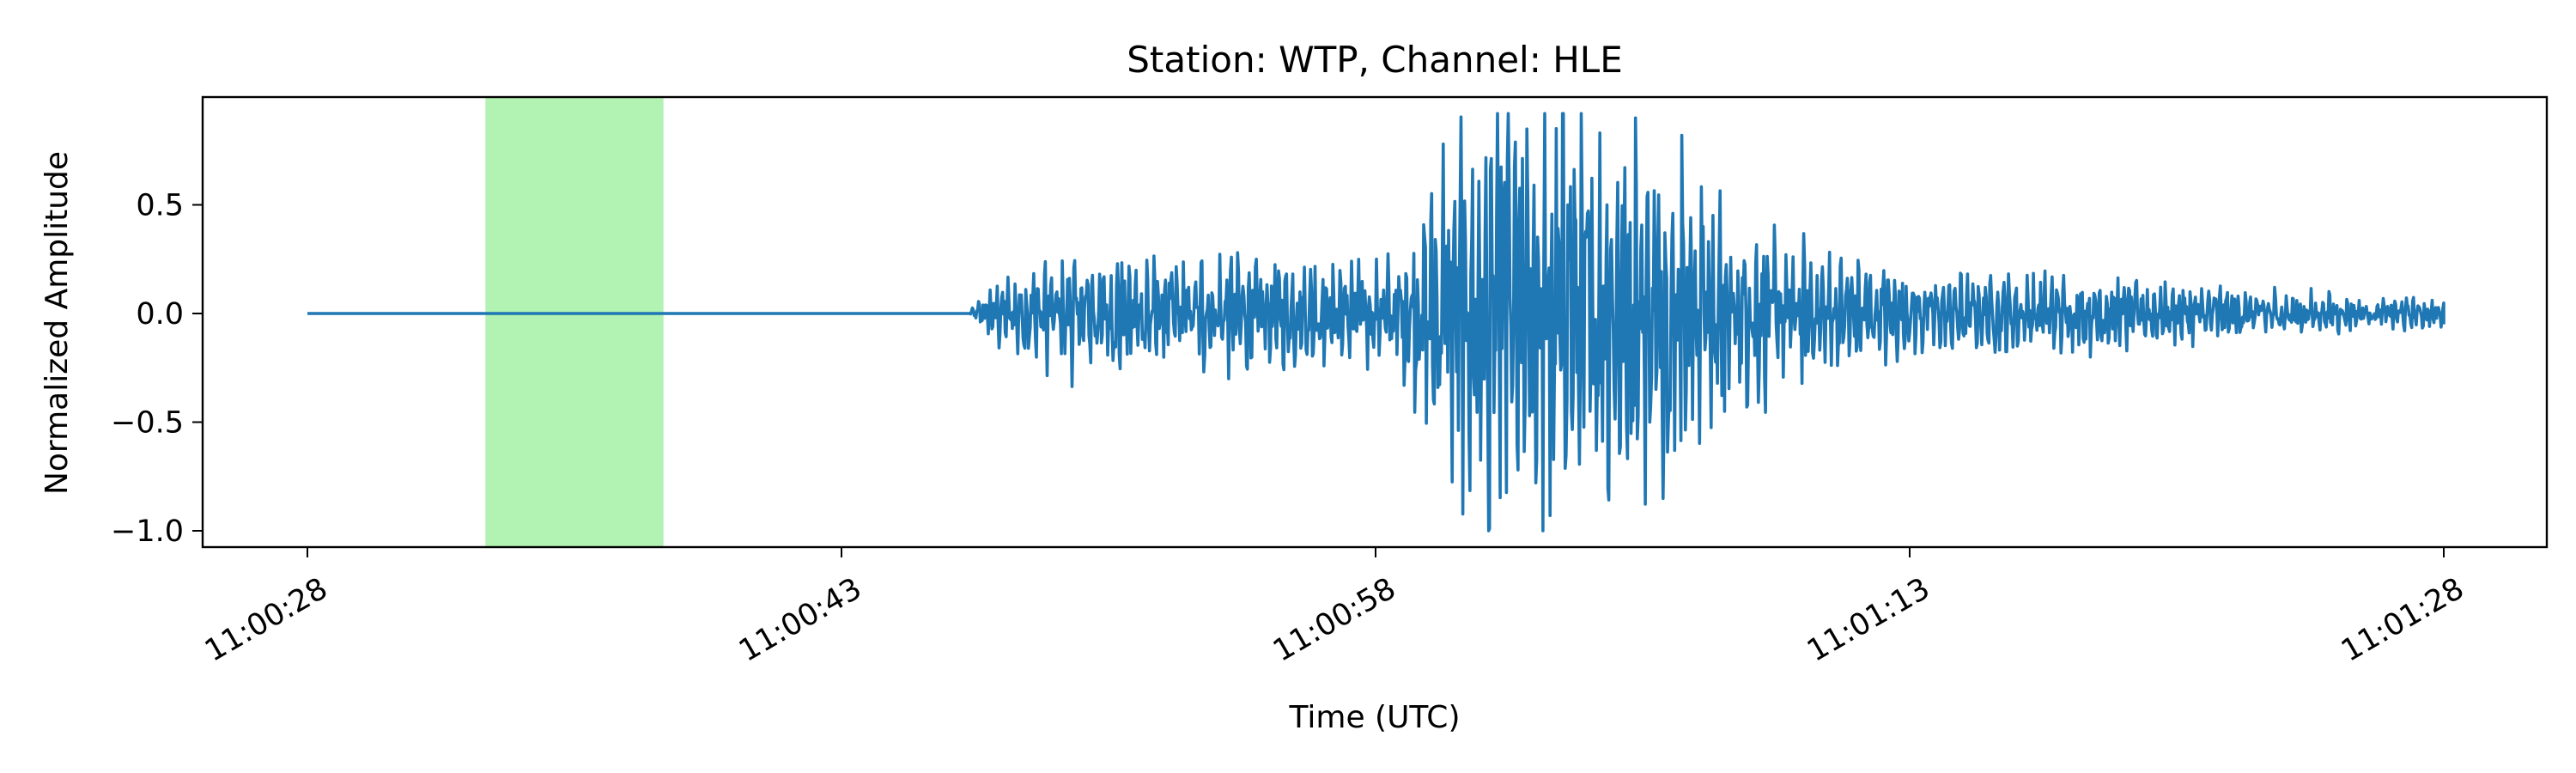 The width and height of the screenshot is (2576, 773). I want to click on x-tick-label: 11:00:43, so click(800, 619).